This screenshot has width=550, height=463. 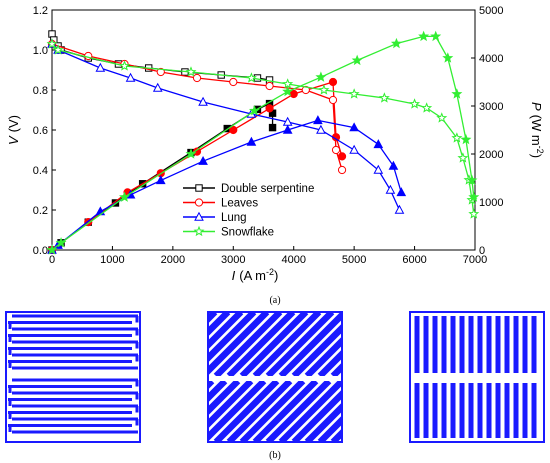 I want to click on right-tick-label: 1000, so click(x=491, y=203).